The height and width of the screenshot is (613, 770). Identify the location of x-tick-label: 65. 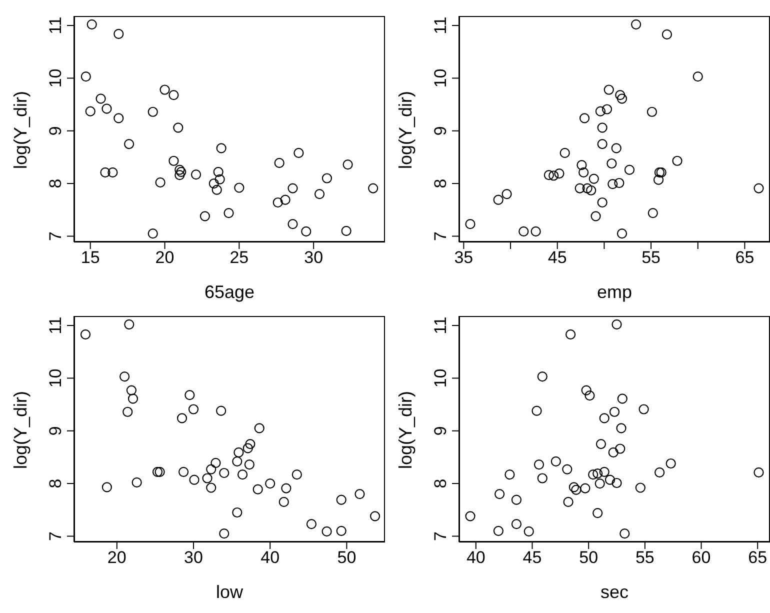
(744, 258).